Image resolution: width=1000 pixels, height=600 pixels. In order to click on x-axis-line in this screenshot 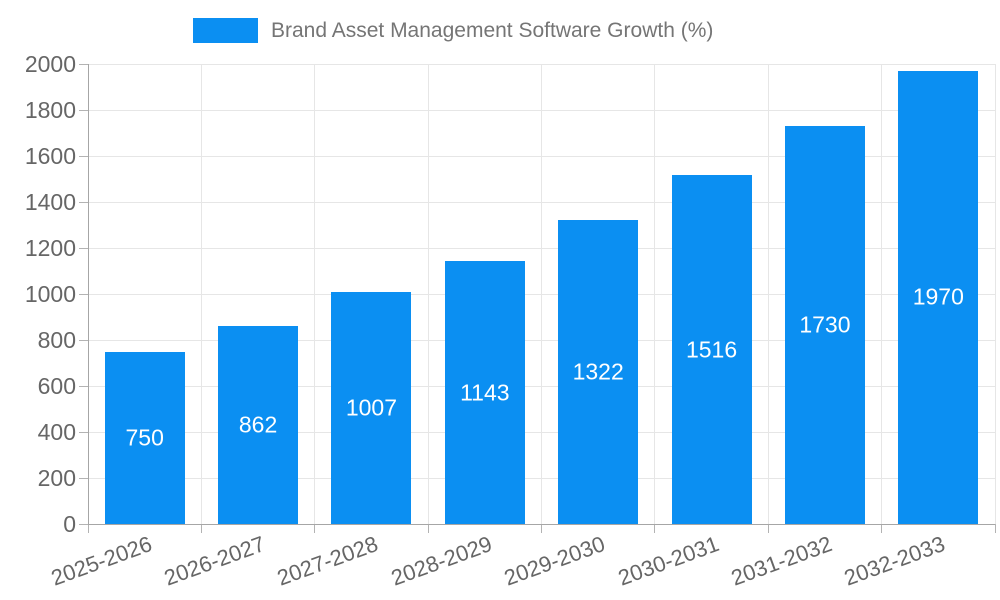, I will do `click(541, 524)`.